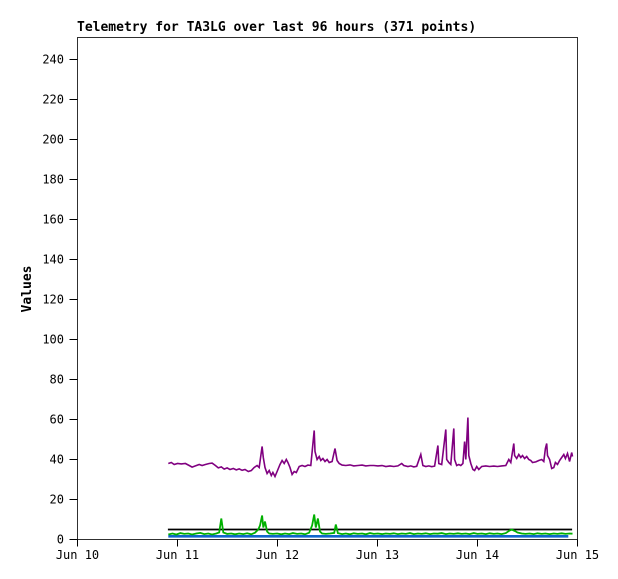 This screenshot has width=618, height=579. I want to click on x-tick-label: Jun 10, so click(77, 555).